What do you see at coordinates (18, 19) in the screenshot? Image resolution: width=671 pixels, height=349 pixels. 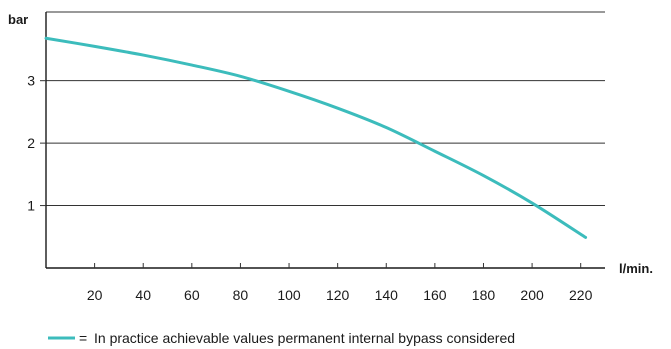 I see `y-axis-label: bar` at bounding box center [18, 19].